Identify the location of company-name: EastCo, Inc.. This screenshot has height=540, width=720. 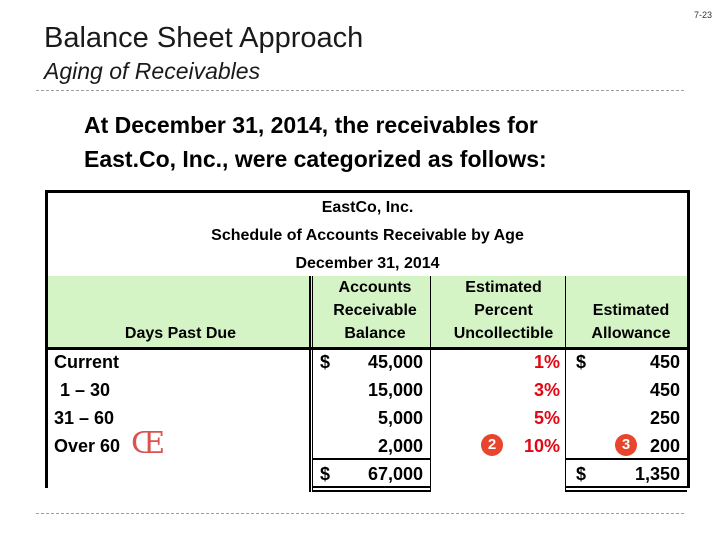
(367, 207).